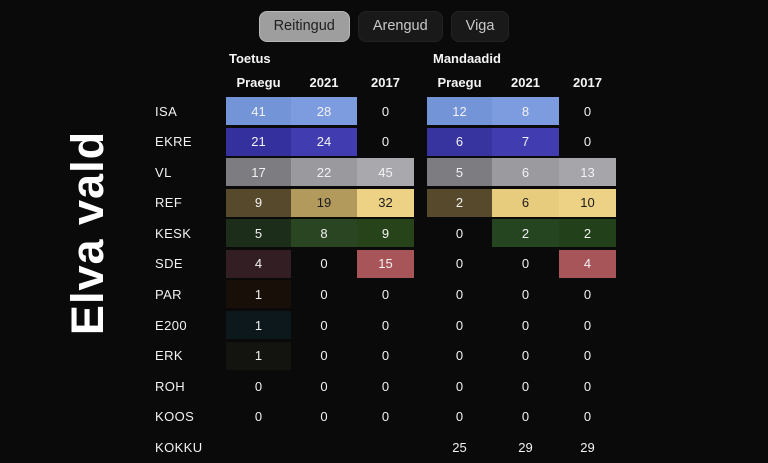 The image size is (768, 463). What do you see at coordinates (587, 233) in the screenshot?
I see `value-cell: 2` at bounding box center [587, 233].